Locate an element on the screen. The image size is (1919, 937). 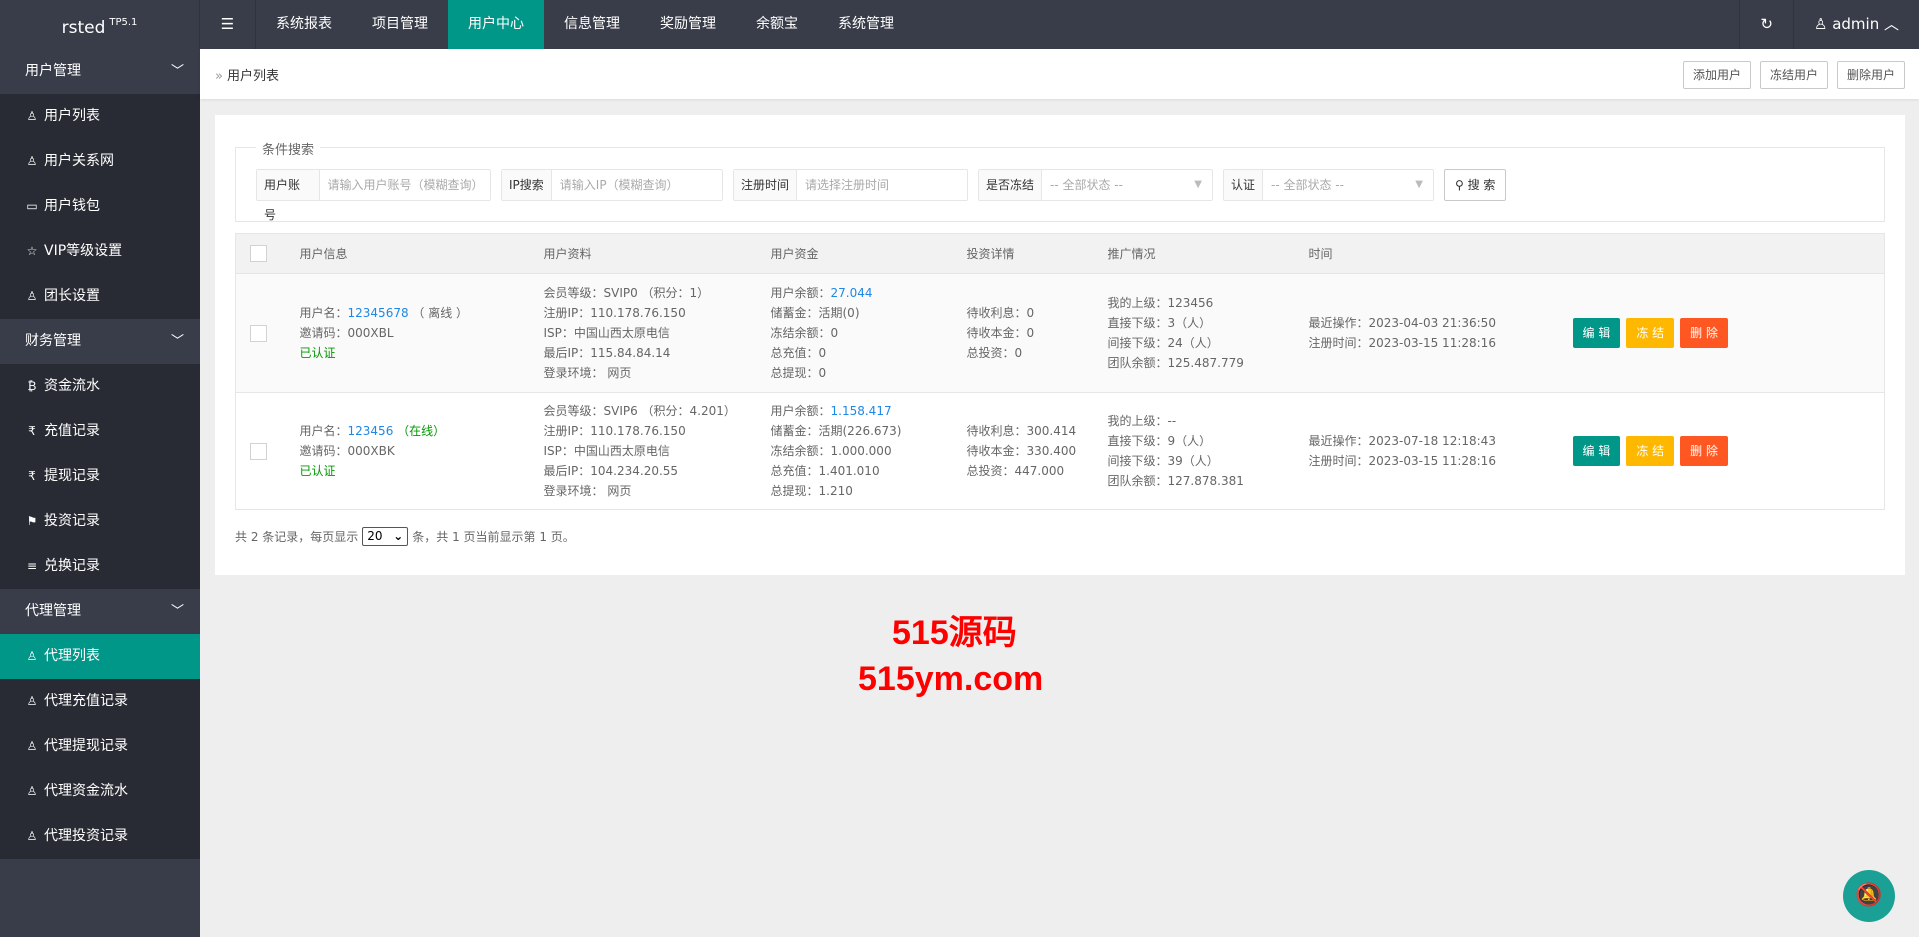
frozen-select: -- 全部状态 -- ▼ is located at coordinates (1127, 185).